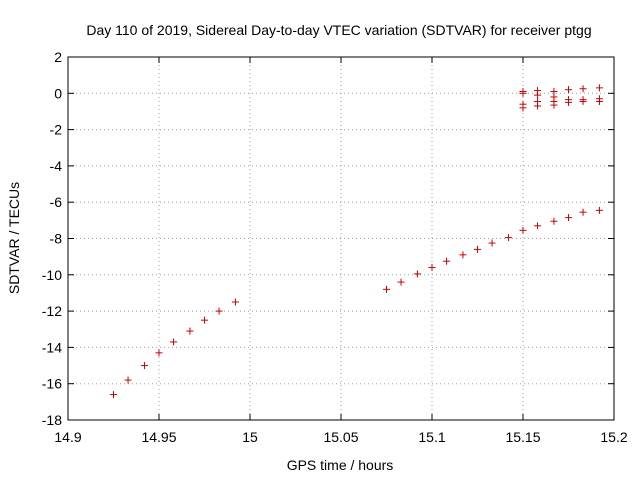 The width and height of the screenshot is (640, 480). Describe the element at coordinates (67, 437) in the screenshot. I see `x-tick-label: 14.9` at that location.